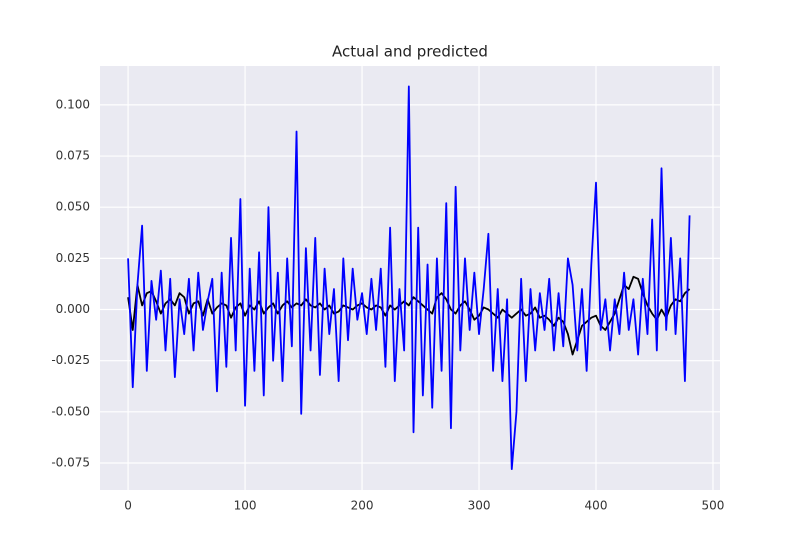 This screenshot has height=550, width=800. What do you see at coordinates (410, 52) in the screenshot?
I see `chart-title: Actual and predicted` at bounding box center [410, 52].